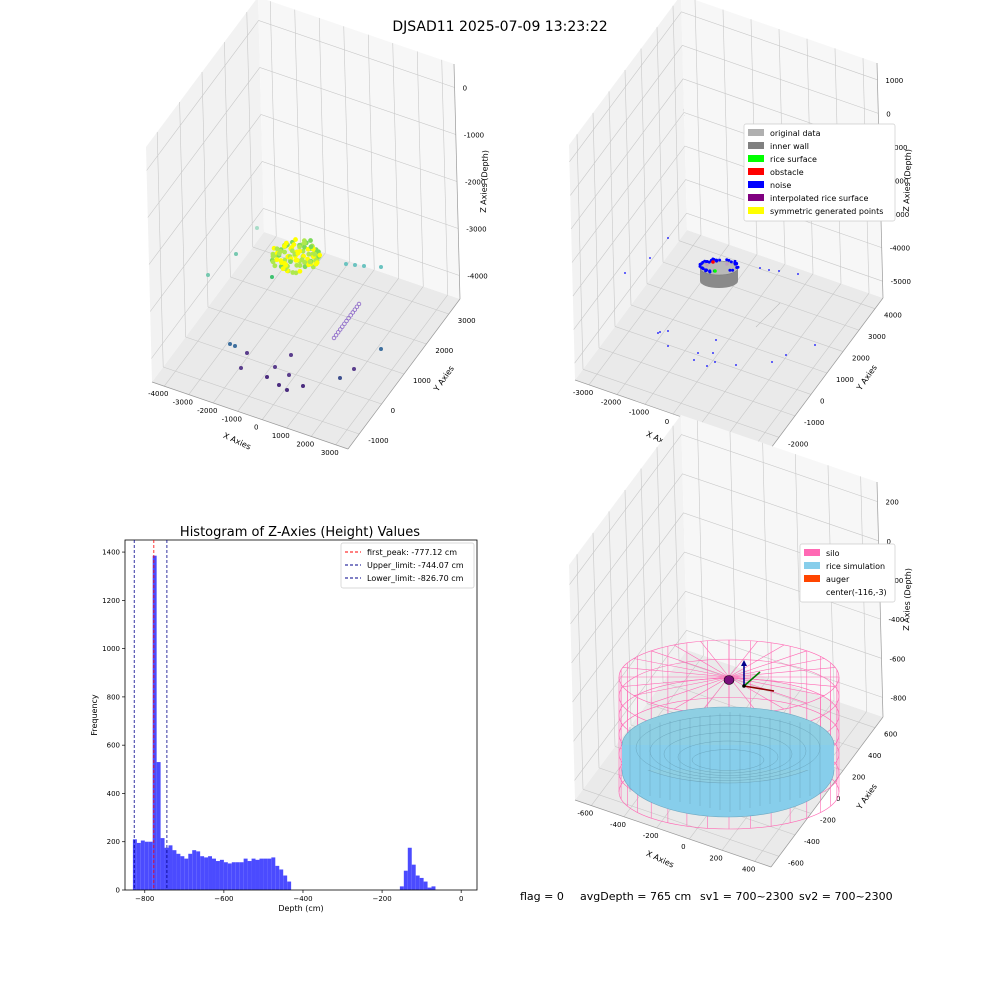 This screenshot has width=1000, height=1000. What do you see at coordinates (719, 268) in the screenshot?
I see `inner-wall` at bounding box center [719, 268].